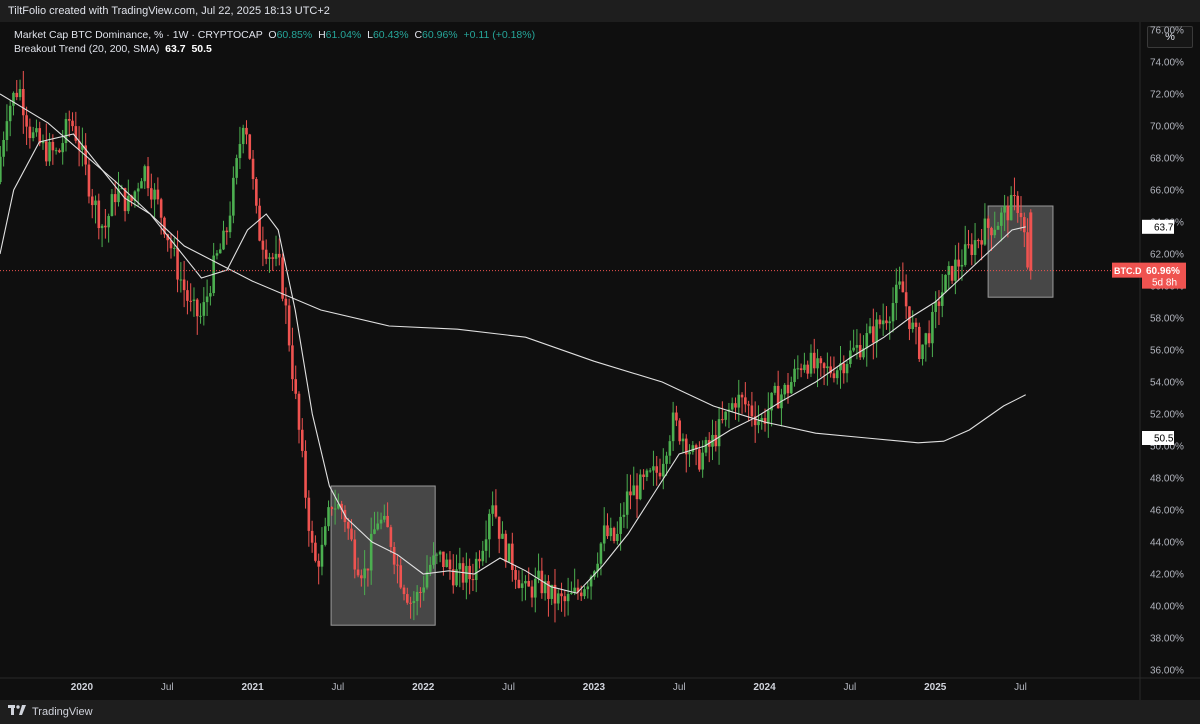 This screenshot has width=1200, height=724. What do you see at coordinates (294, 35) in the screenshot?
I see `open-value: 60.85%` at bounding box center [294, 35].